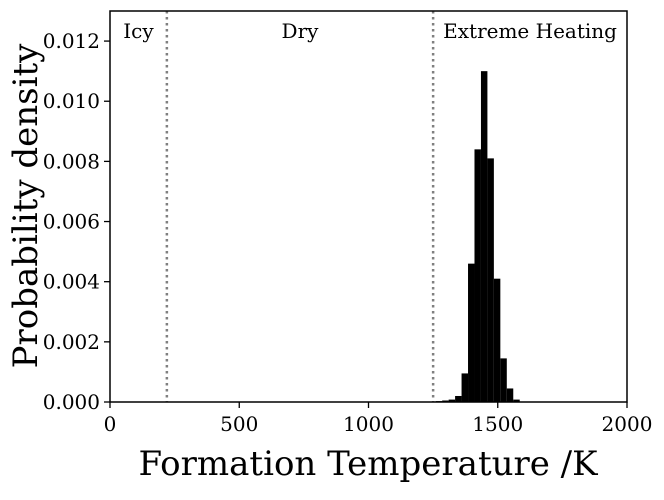 The width and height of the screenshot is (664, 500). I want to click on y-tick-label: 0.000, so click(71, 402).